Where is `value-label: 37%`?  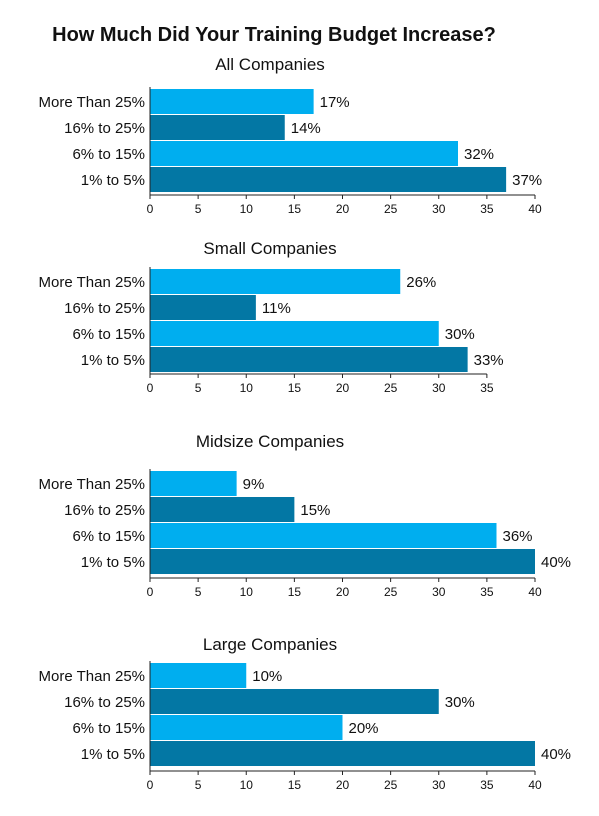 value-label: 37% is located at coordinates (527, 180).